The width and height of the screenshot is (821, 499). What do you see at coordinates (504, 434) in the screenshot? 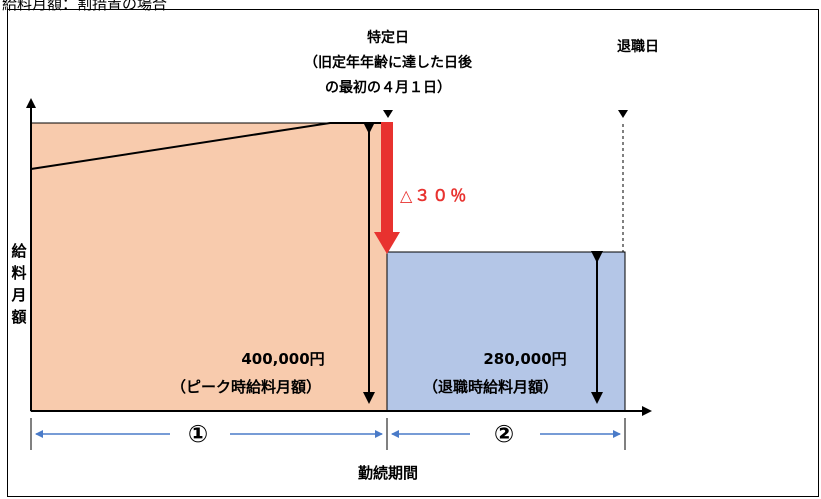
I see `period-2-label: ②` at bounding box center [504, 434].